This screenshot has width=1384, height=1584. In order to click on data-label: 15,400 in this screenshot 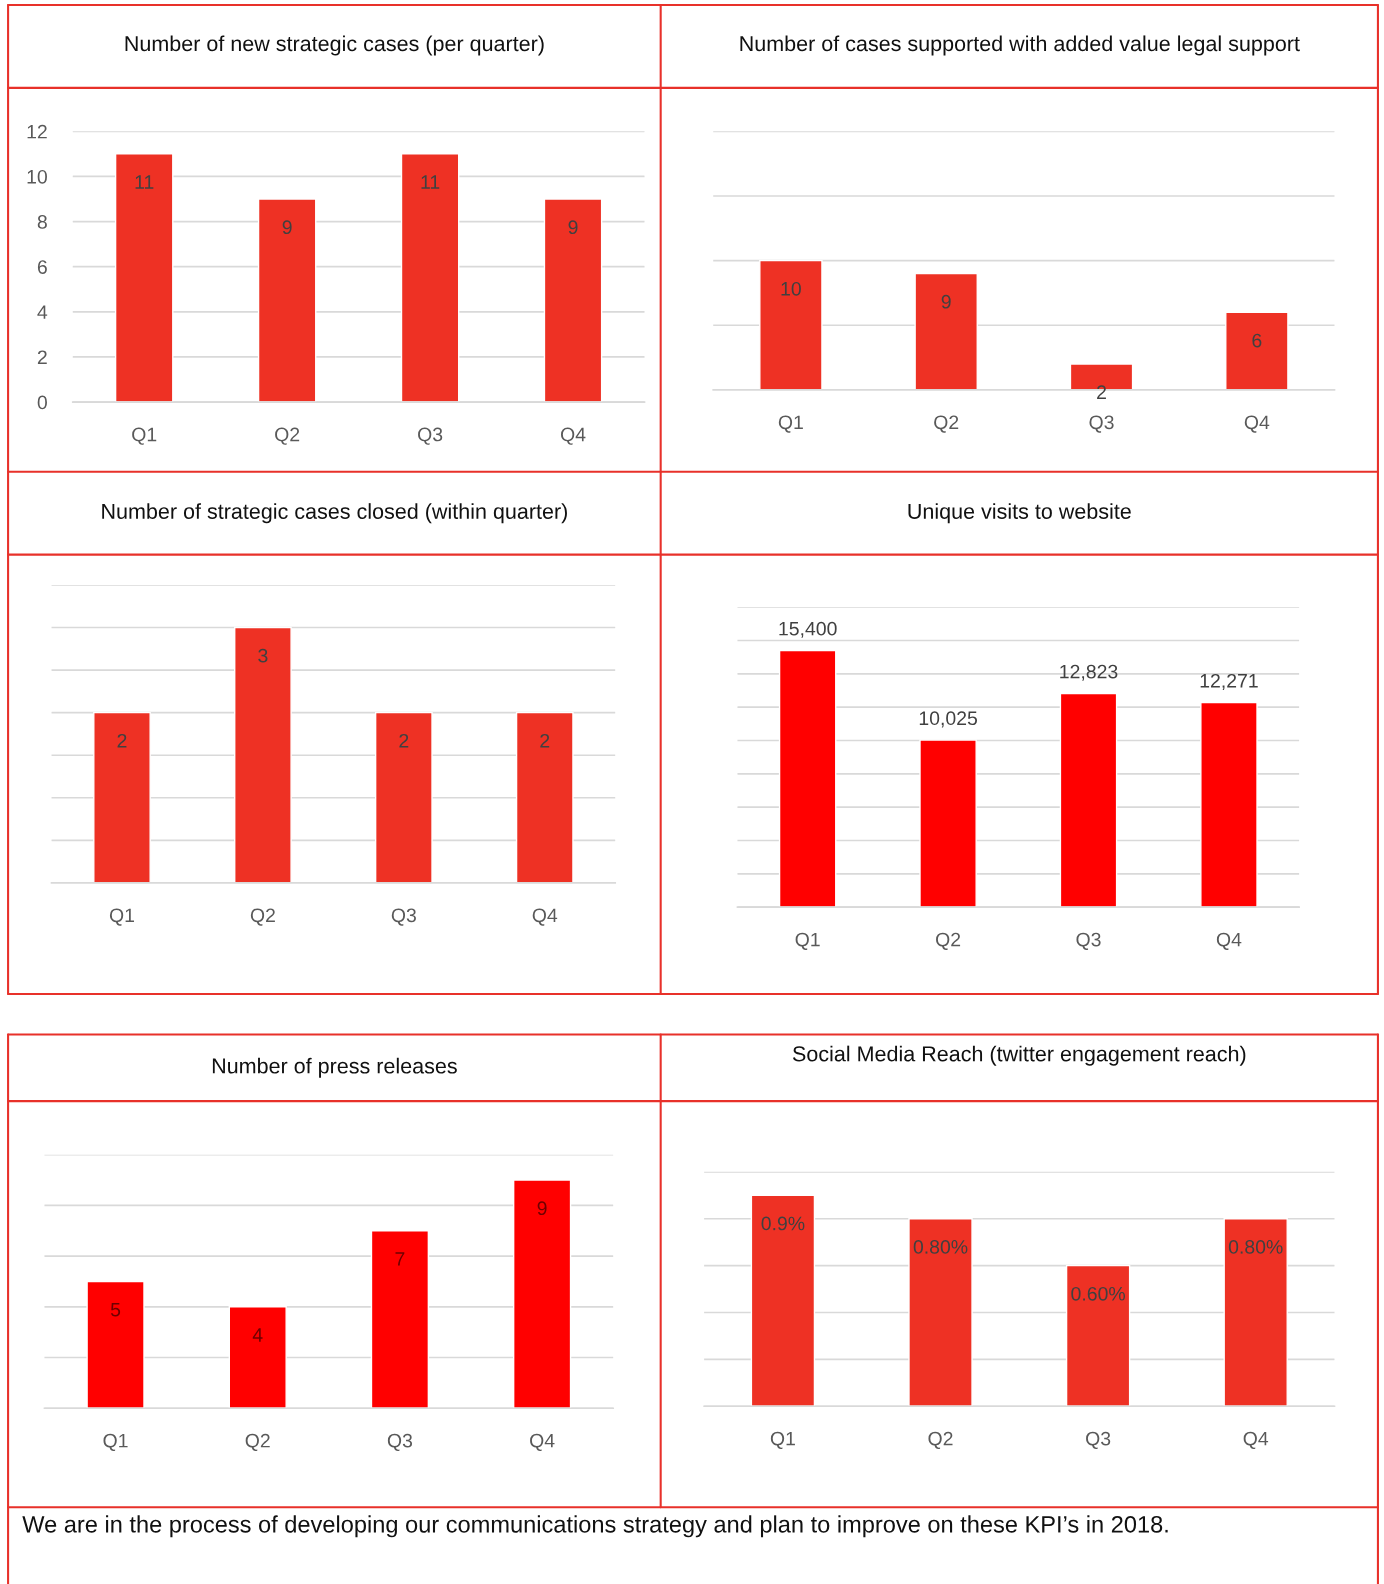, I will do `click(808, 629)`.